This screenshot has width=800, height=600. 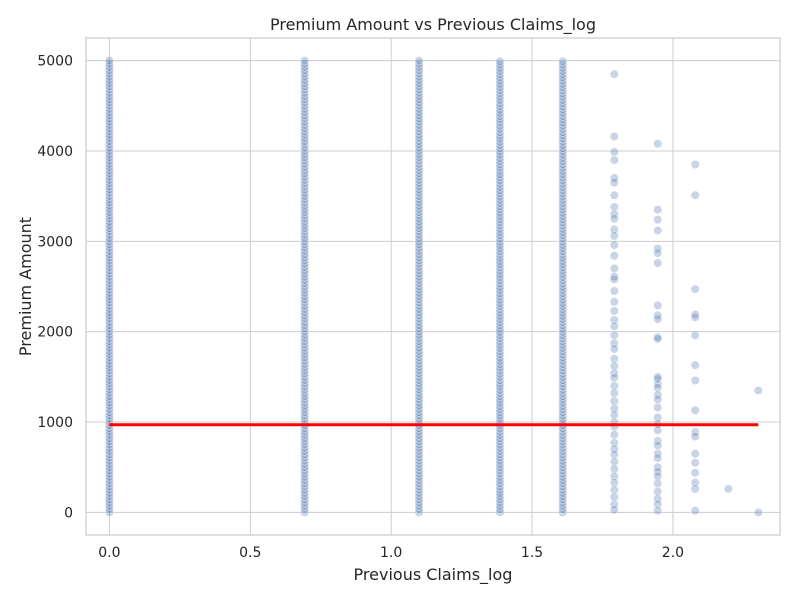 What do you see at coordinates (55, 62) in the screenshot?
I see `y-tick-label: 5000` at bounding box center [55, 62].